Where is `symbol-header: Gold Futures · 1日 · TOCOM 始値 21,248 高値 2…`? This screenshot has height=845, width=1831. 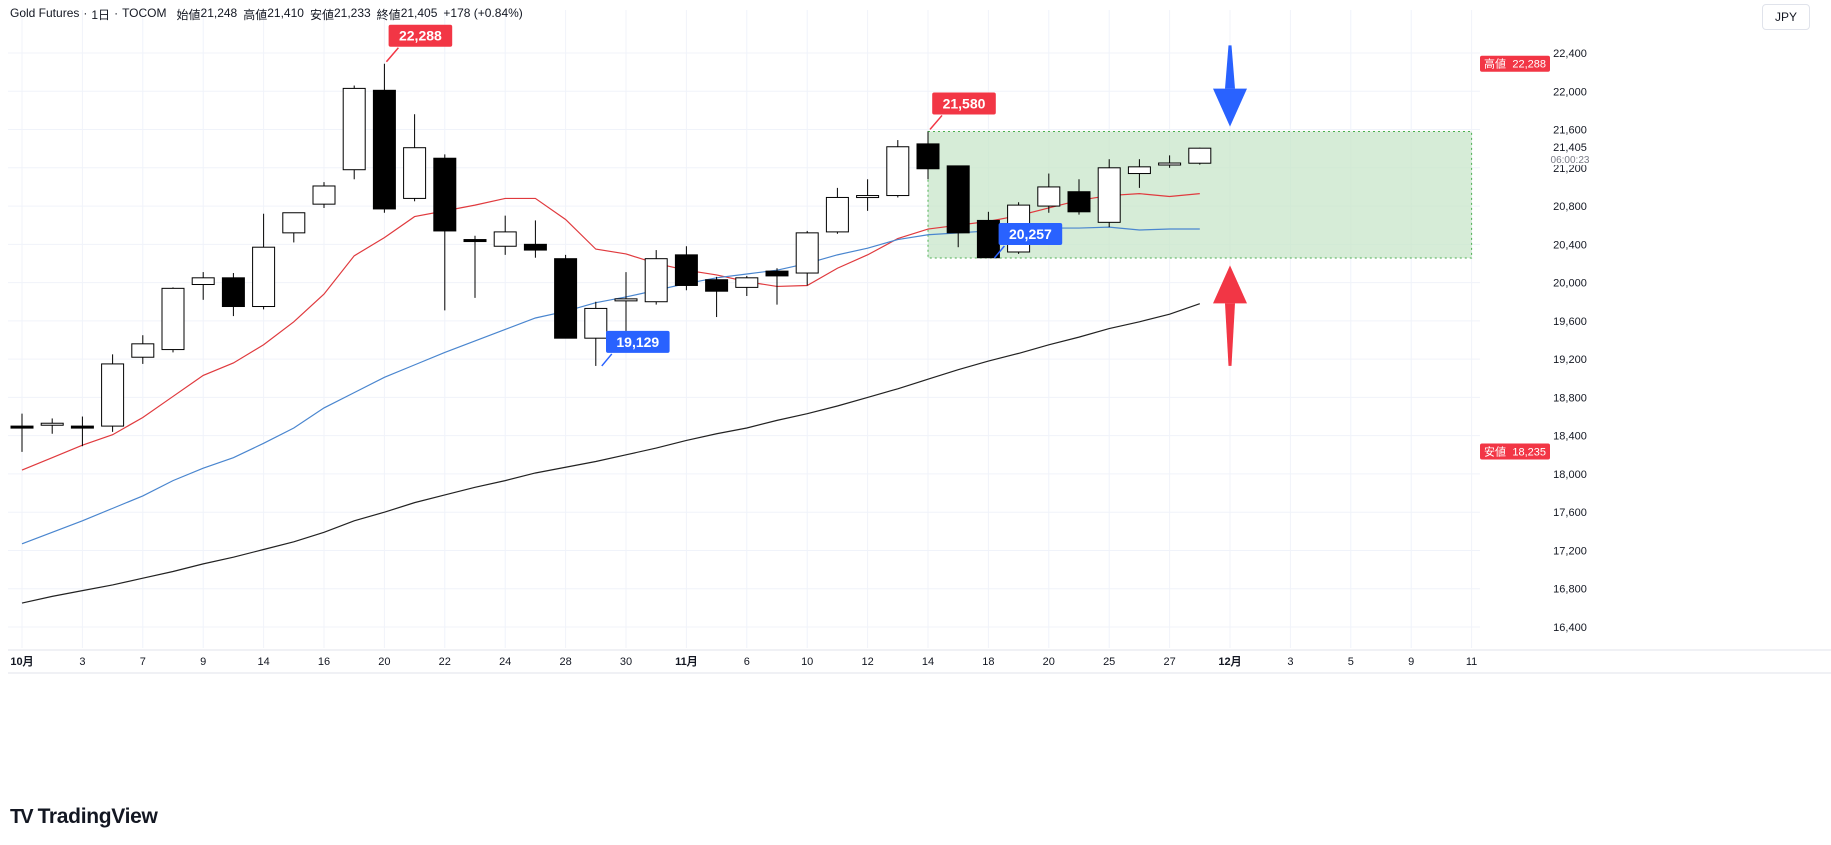 symbol-header: Gold Futures · 1日 · TOCOM 始値 21,248 高値 2… is located at coordinates (266, 14).